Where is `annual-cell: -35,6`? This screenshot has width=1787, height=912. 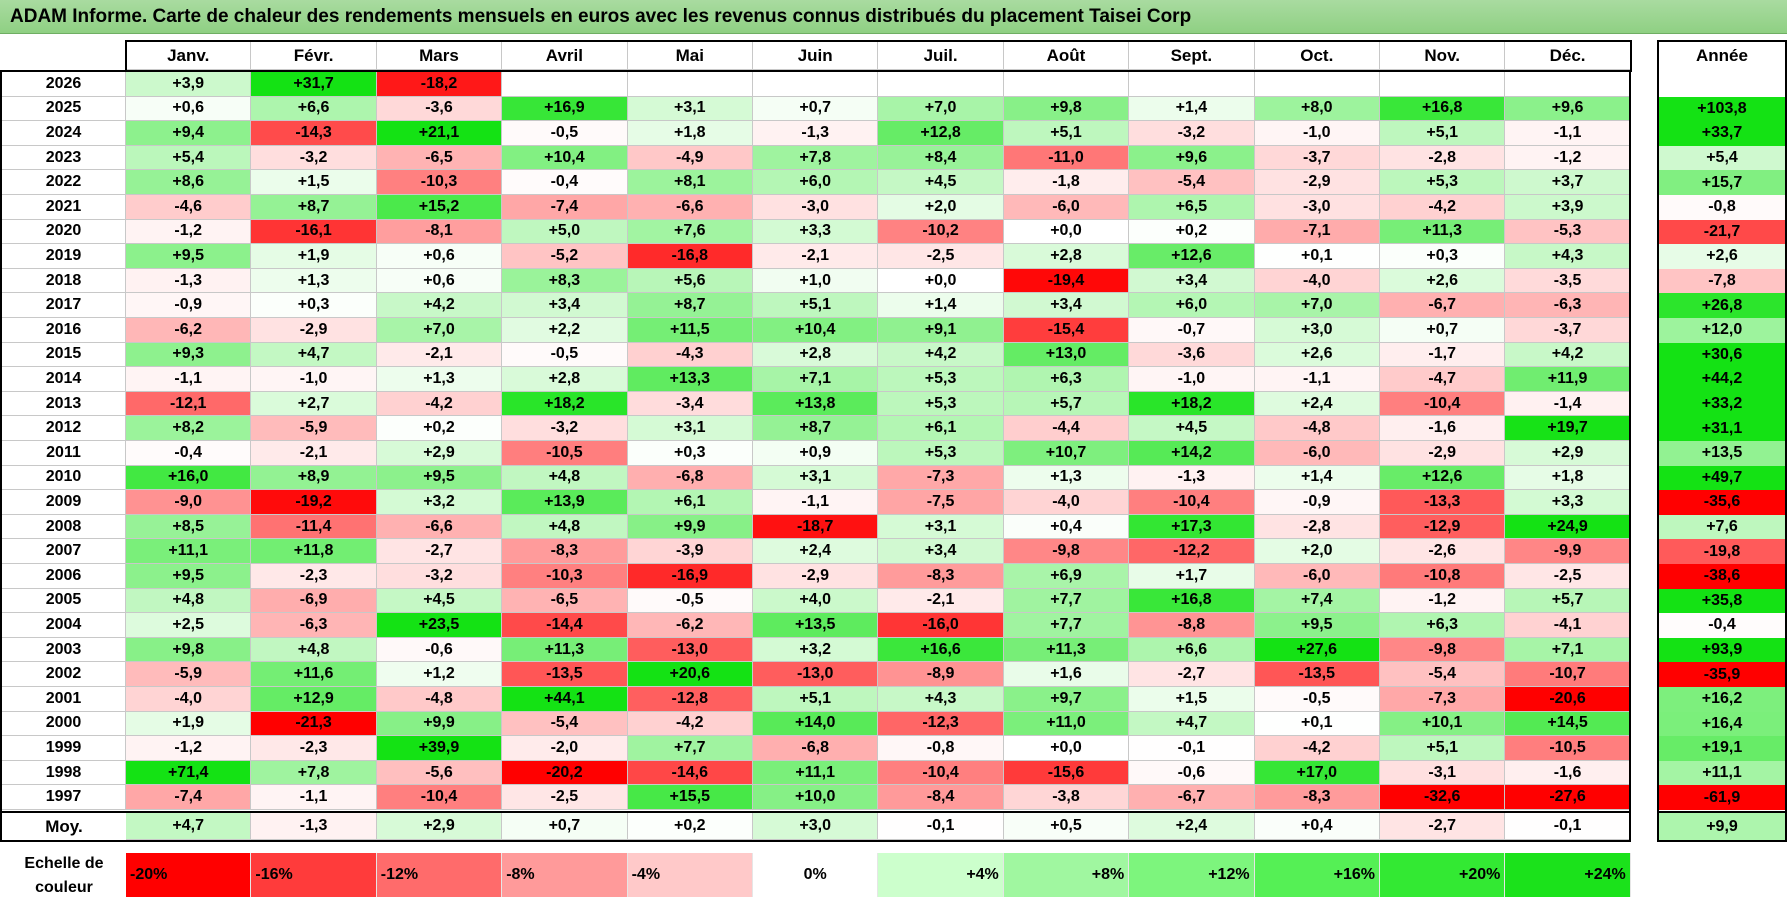 annual-cell: -35,6 is located at coordinates (1722, 502).